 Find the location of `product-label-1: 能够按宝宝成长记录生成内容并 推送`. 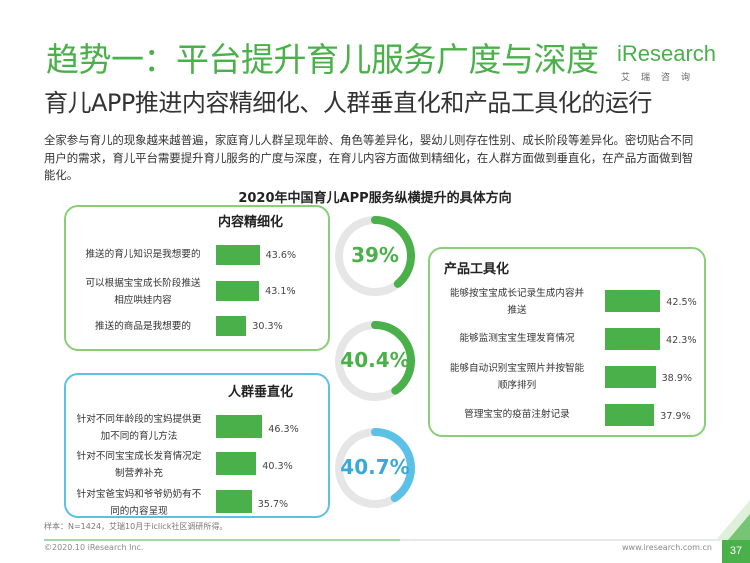

product-label-1: 能够按宝宝成长记录生成内容并 推送 is located at coordinates (517, 302).